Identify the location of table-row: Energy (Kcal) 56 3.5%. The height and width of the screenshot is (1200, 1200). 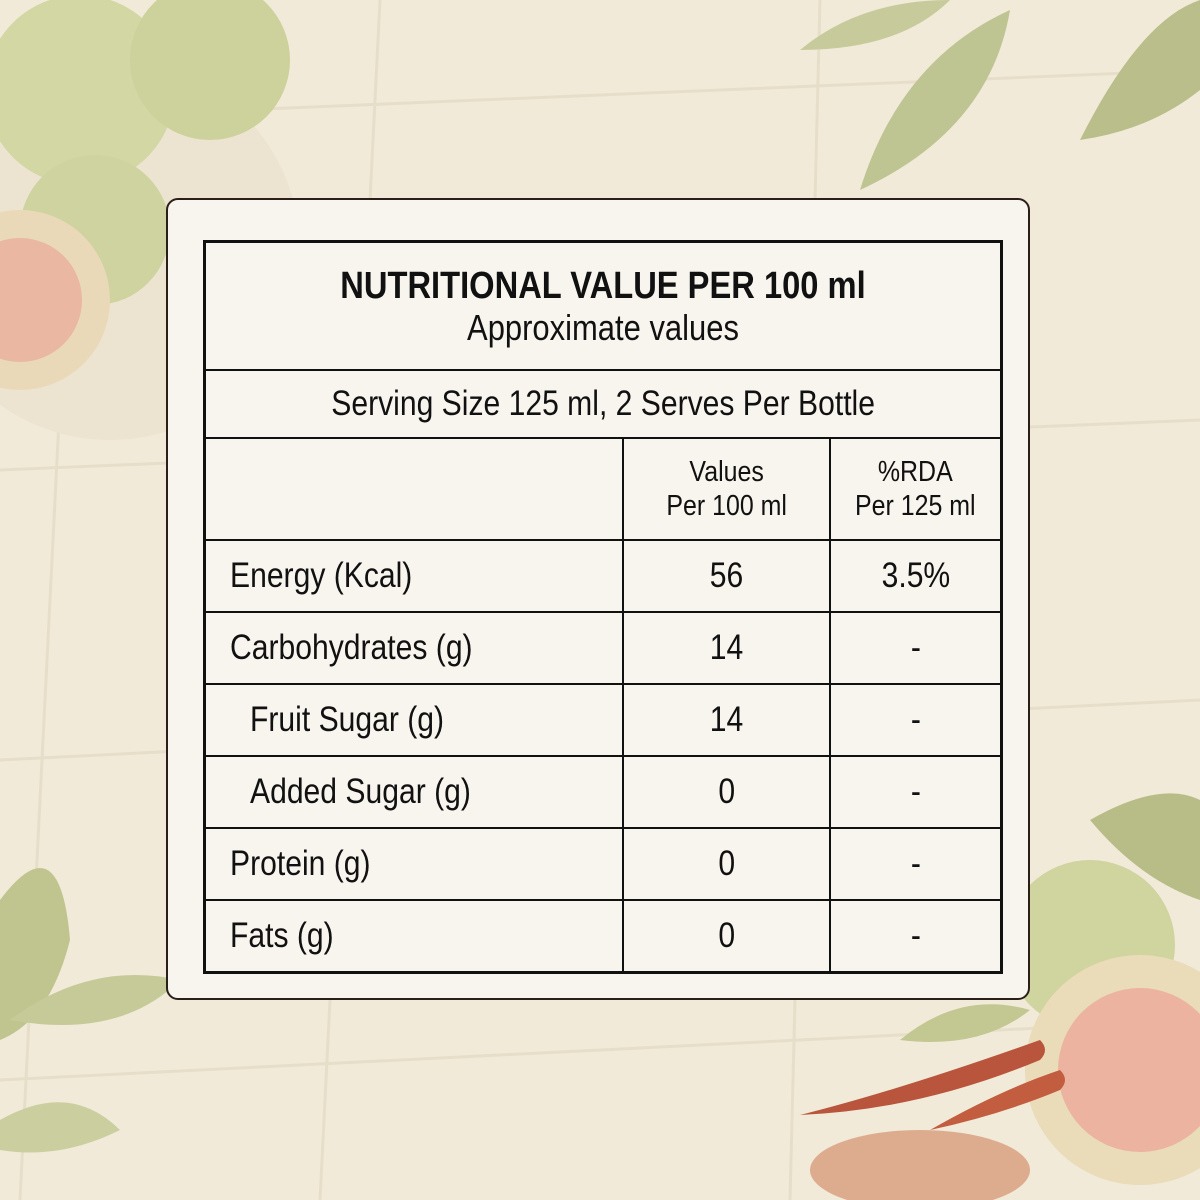
(603, 576).